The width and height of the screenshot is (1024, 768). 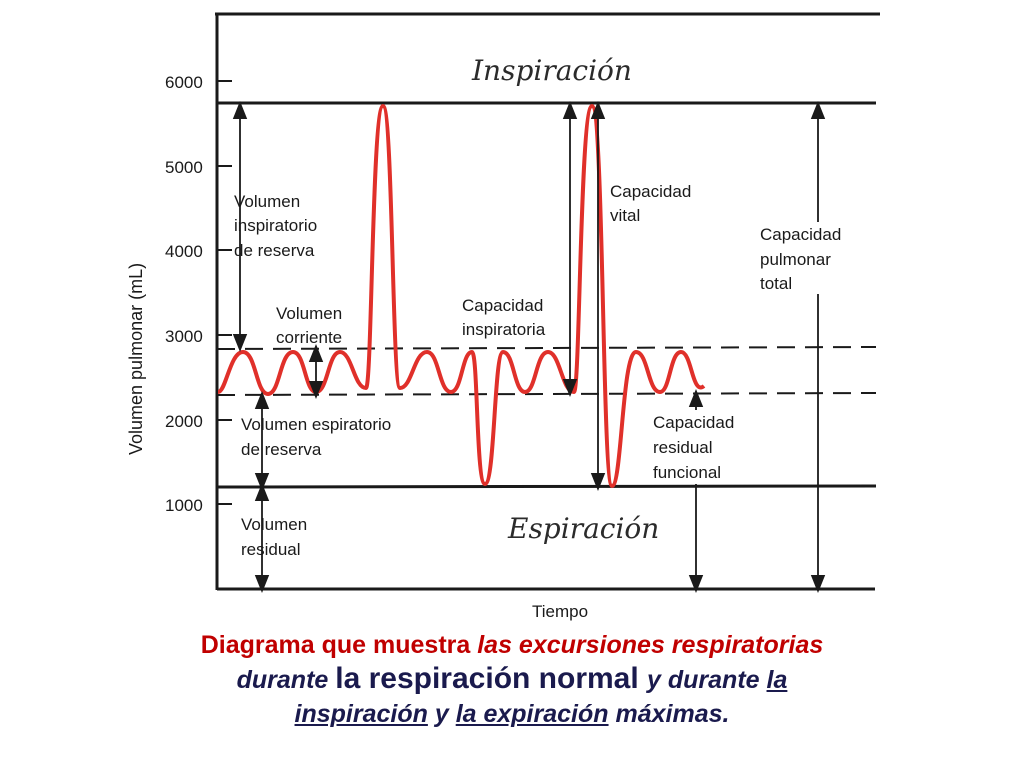 I want to click on y-tick-1000: 1000, so click(x=184, y=505).